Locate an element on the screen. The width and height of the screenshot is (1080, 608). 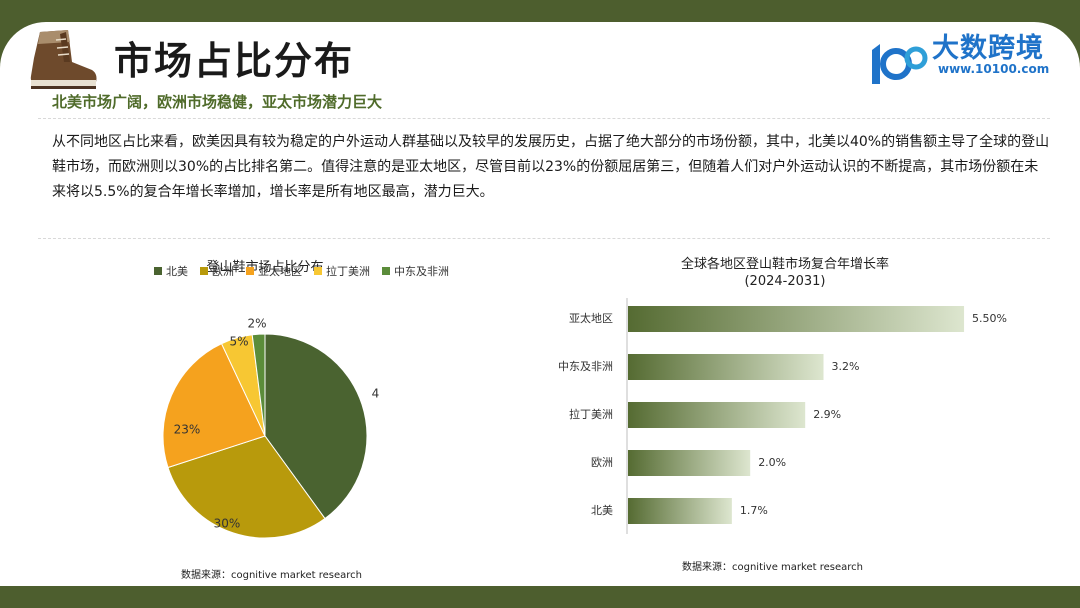
legend-item: 欧洲 is located at coordinates (217, 271).